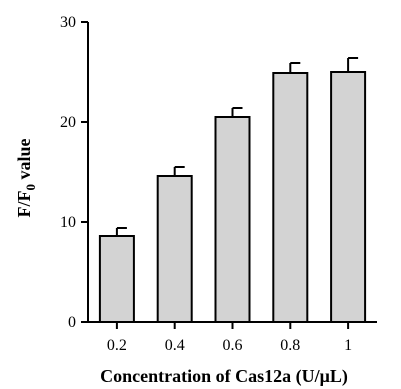 The width and height of the screenshot is (401, 389). What do you see at coordinates (68, 122) in the screenshot?
I see `y-tick-label: 20` at bounding box center [68, 122].